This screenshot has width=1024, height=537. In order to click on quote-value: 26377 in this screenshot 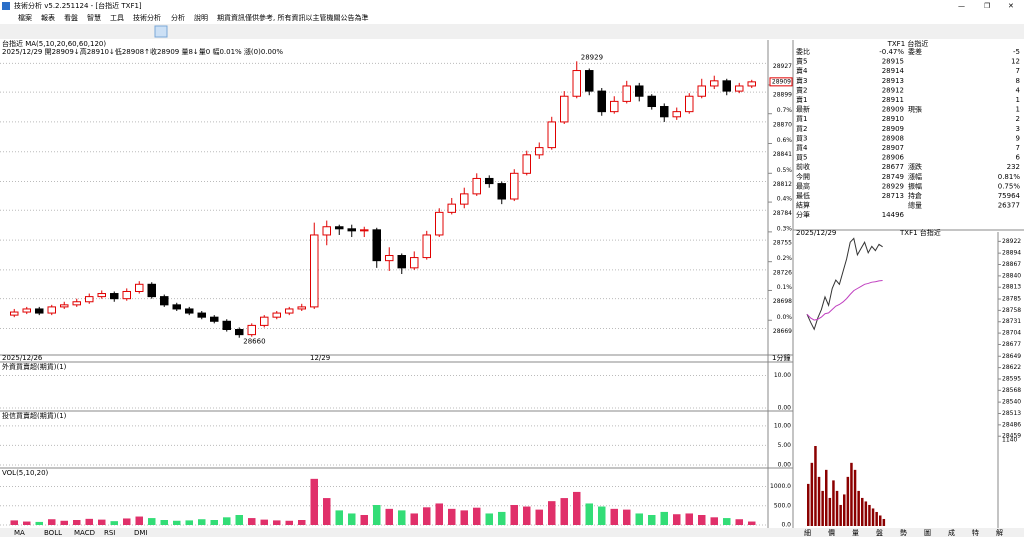, I will do `click(1009, 206)`.